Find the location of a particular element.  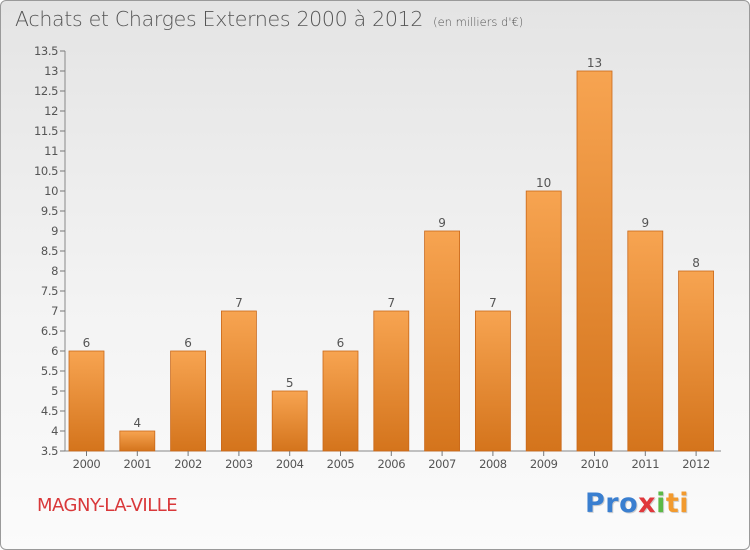

y-tick-label: 12 is located at coordinates (51, 111).